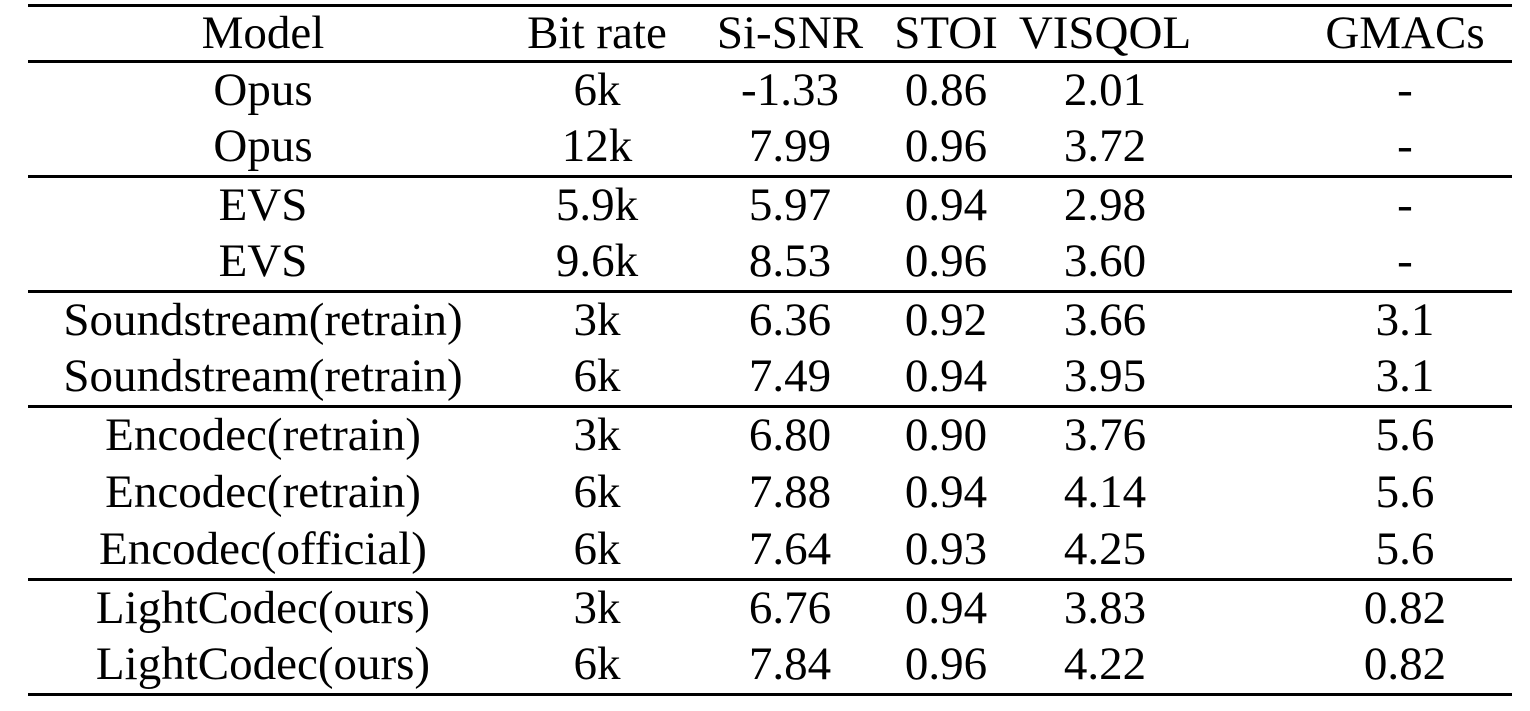  What do you see at coordinates (790, 607) in the screenshot?
I see `cell-si-snr: 6.76` at bounding box center [790, 607].